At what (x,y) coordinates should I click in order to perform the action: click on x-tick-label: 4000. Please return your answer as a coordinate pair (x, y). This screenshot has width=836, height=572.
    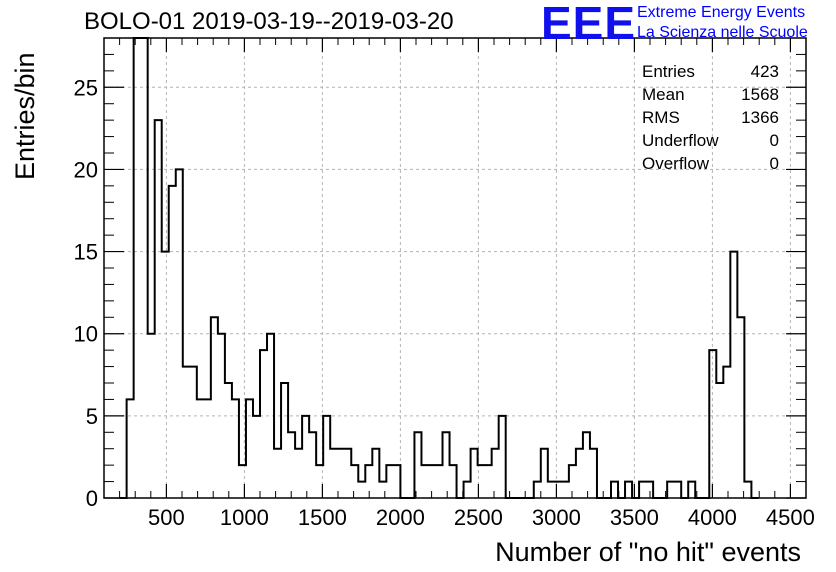
    Looking at the image, I should click on (712, 517).